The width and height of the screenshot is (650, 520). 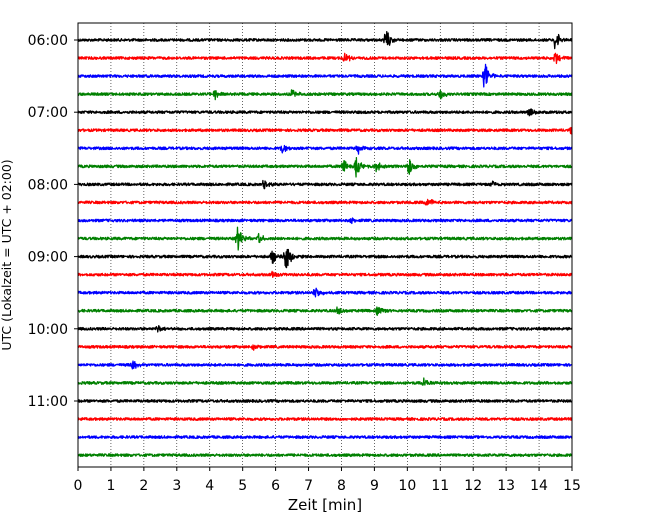 I want to click on y-tick-label: 07:00, so click(x=48, y=113).